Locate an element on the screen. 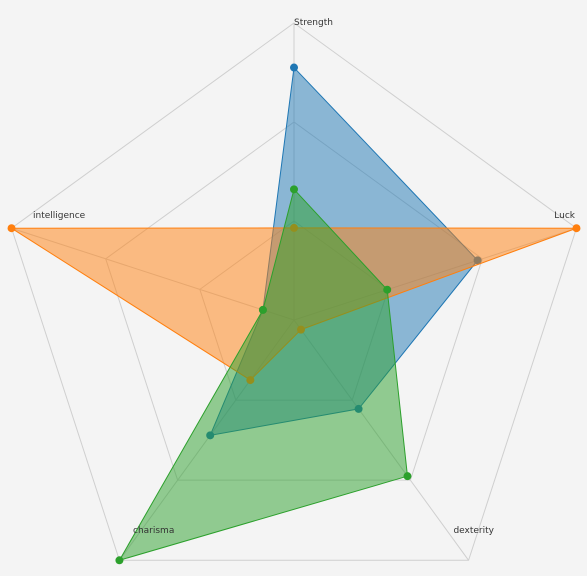 Image resolution: width=587 pixels, height=576 pixels. axis-label-luck: Luck is located at coordinates (565, 216).